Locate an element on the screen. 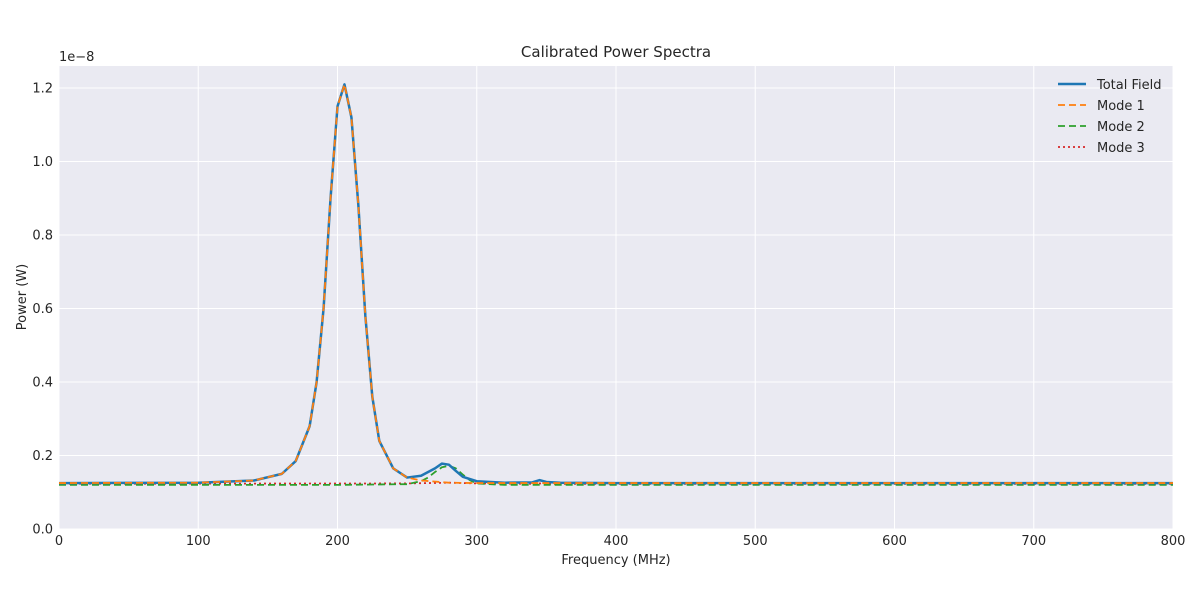 This screenshot has width=1200, height=600. y-tick-label: 1.2 is located at coordinates (42, 89).